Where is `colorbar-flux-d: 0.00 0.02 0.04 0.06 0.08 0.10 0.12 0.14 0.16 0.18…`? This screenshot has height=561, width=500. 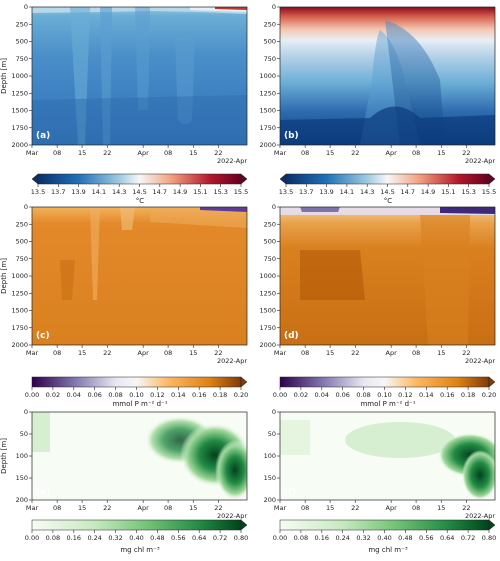 colorbar-flux-d: 0.00 0.02 0.04 0.06 0.08 0.10 0.12 0.14 0.16 0.18… is located at coordinates (384, 392).